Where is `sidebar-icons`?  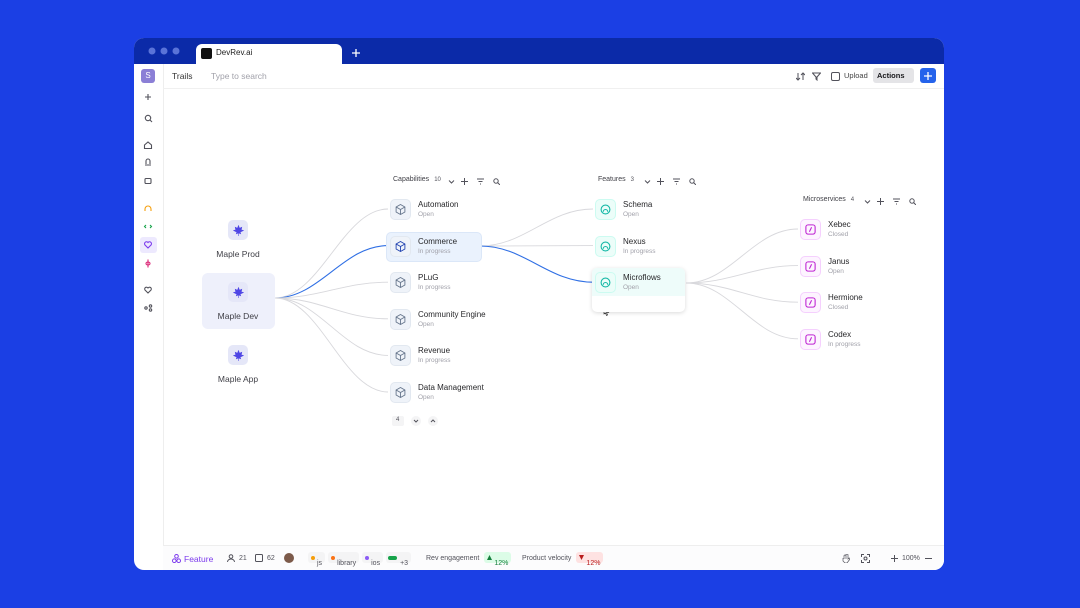
sidebar-icons is located at coordinates (148, 203).